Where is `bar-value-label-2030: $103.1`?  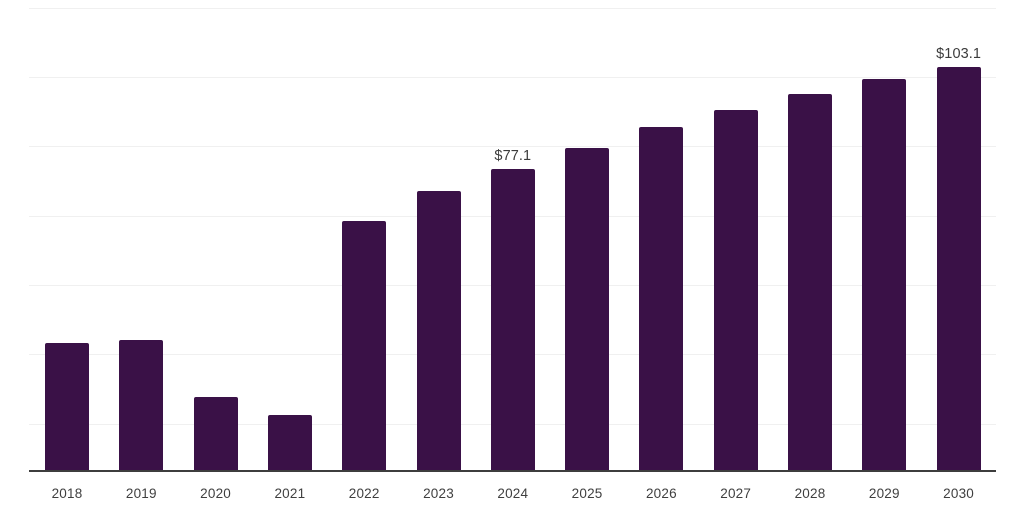
bar-value-label-2030: $103.1 is located at coordinates (959, 54).